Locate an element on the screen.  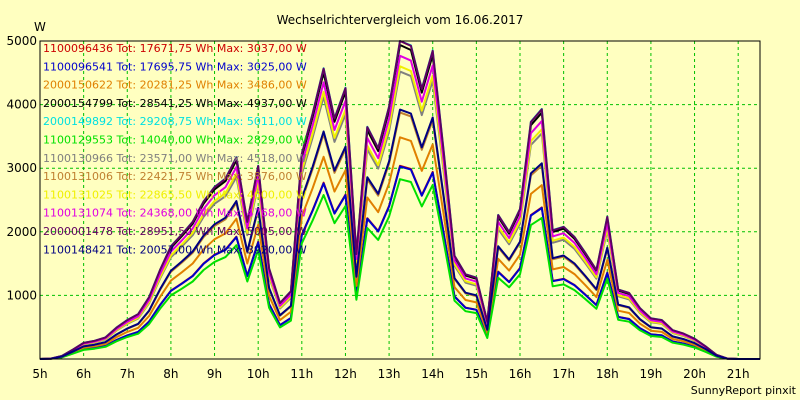
x-tick-label: 13h is located at coordinates (389, 374).